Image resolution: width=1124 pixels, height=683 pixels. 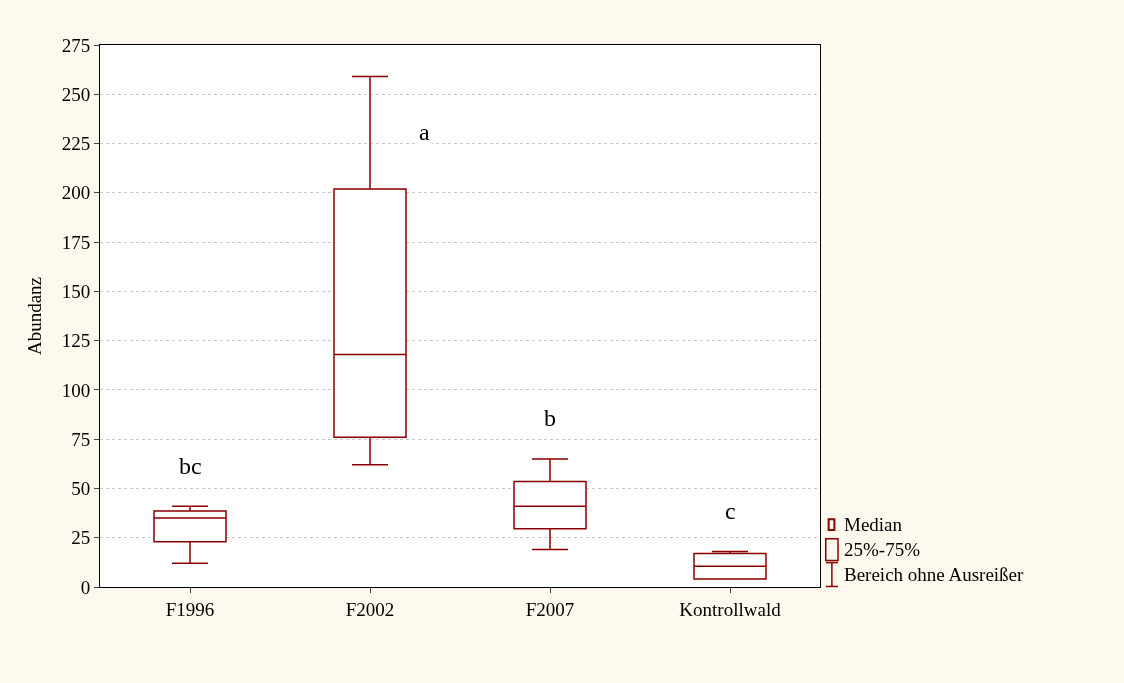 What do you see at coordinates (81, 439) in the screenshot?
I see `y-tick-label: 75` at bounding box center [81, 439].